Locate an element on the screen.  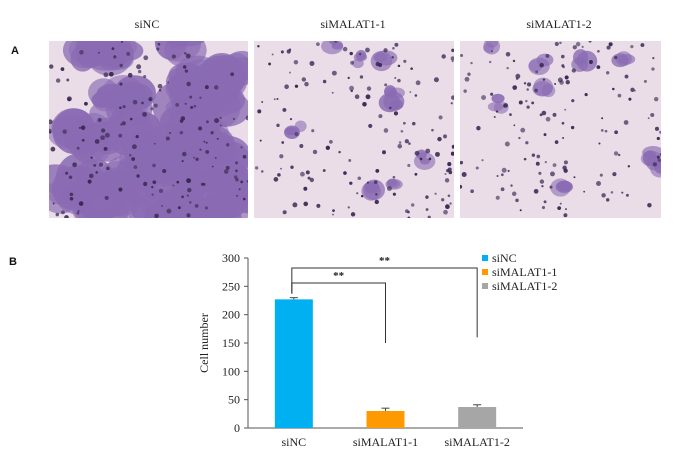
image-label-simalat1-2: siMALAT1-2 is located at coordinates (559, 24).